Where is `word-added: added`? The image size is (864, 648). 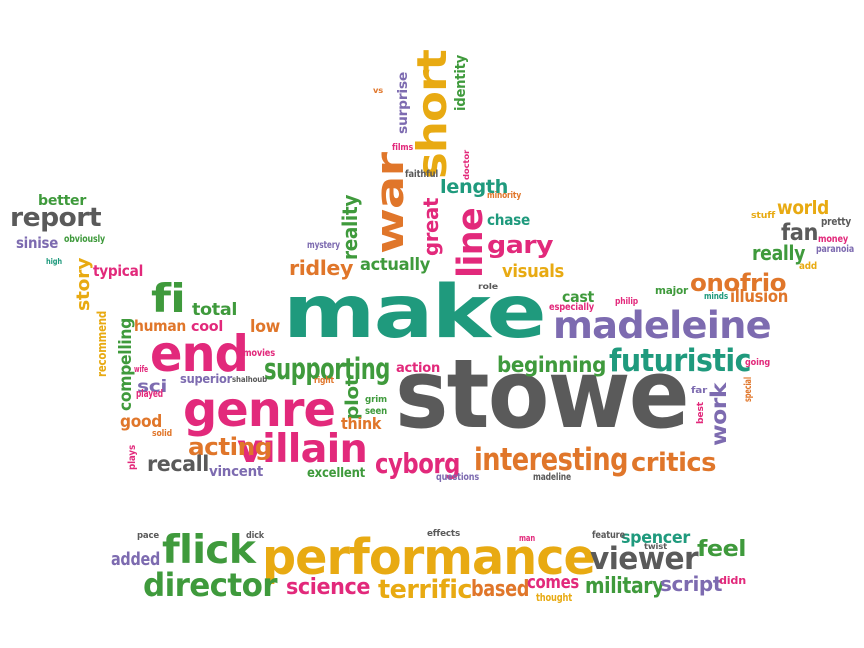
word-added: added is located at coordinates (135, 559).